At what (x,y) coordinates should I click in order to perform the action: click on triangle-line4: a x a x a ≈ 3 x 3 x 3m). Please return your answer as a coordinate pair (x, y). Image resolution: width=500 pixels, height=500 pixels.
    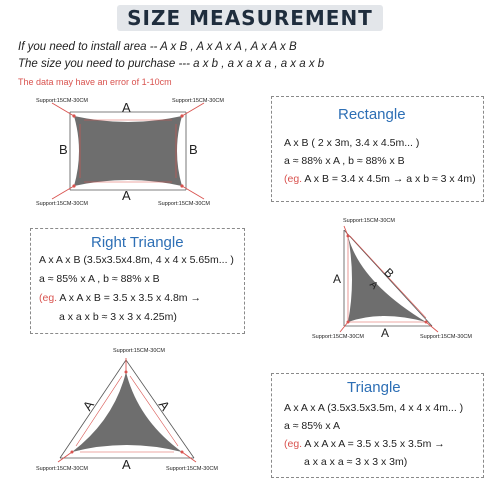
    Looking at the image, I should click on (356, 462).